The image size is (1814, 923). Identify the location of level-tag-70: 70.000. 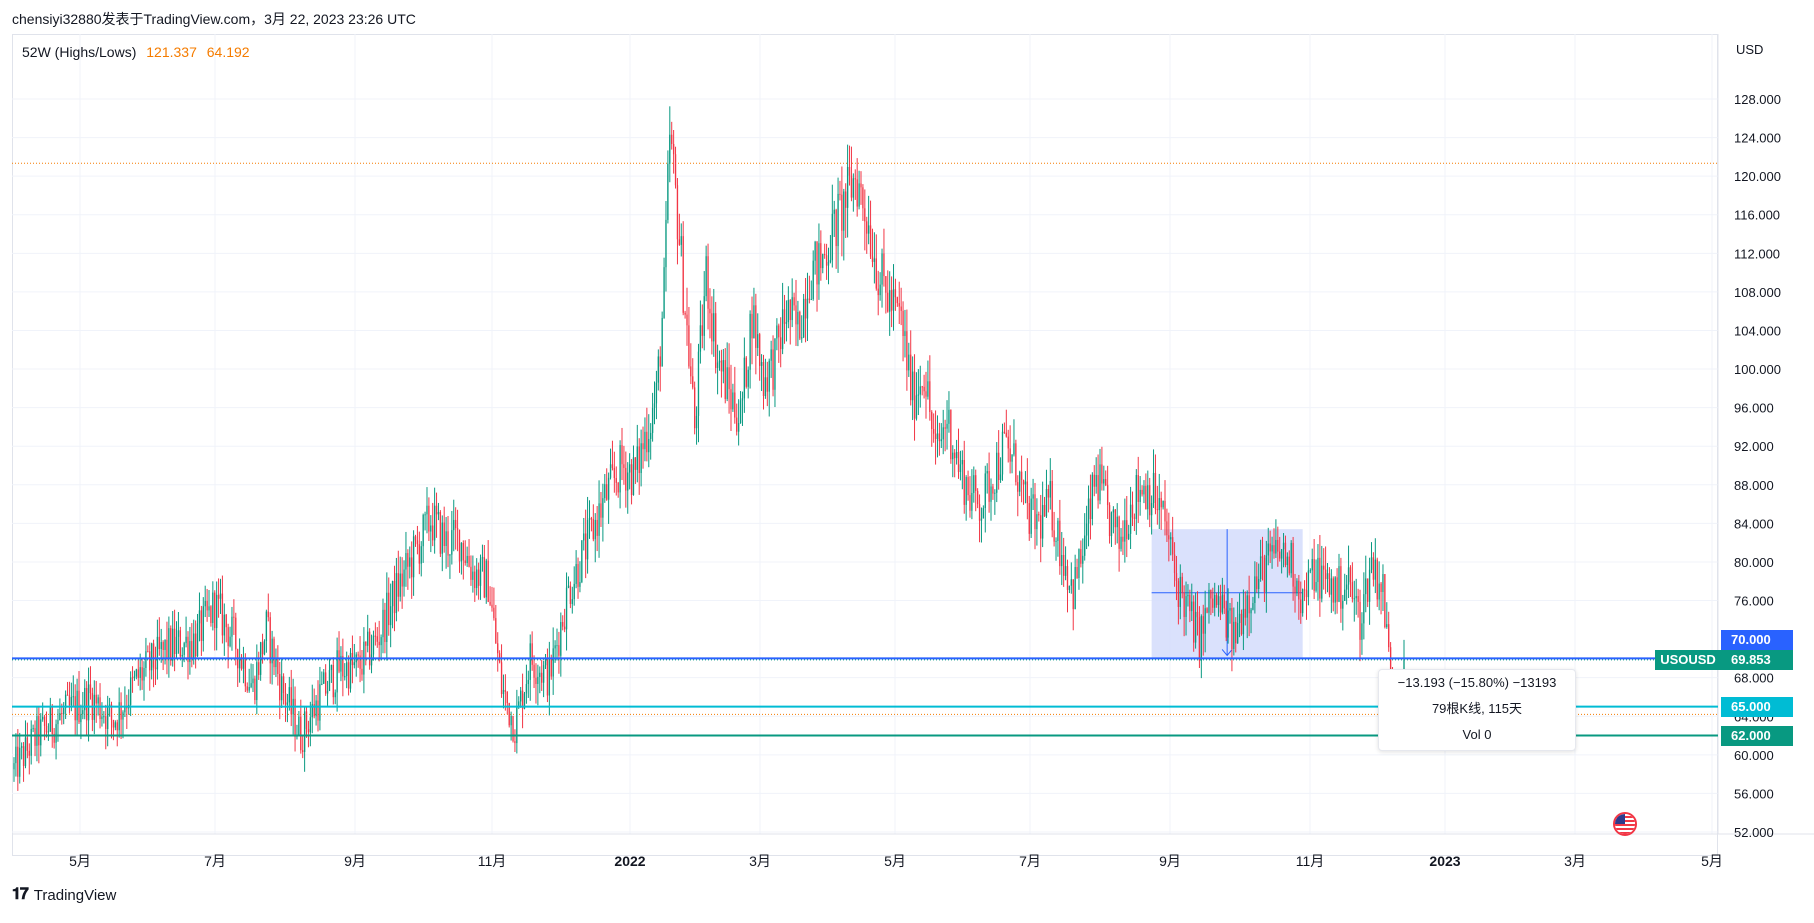
(1757, 639).